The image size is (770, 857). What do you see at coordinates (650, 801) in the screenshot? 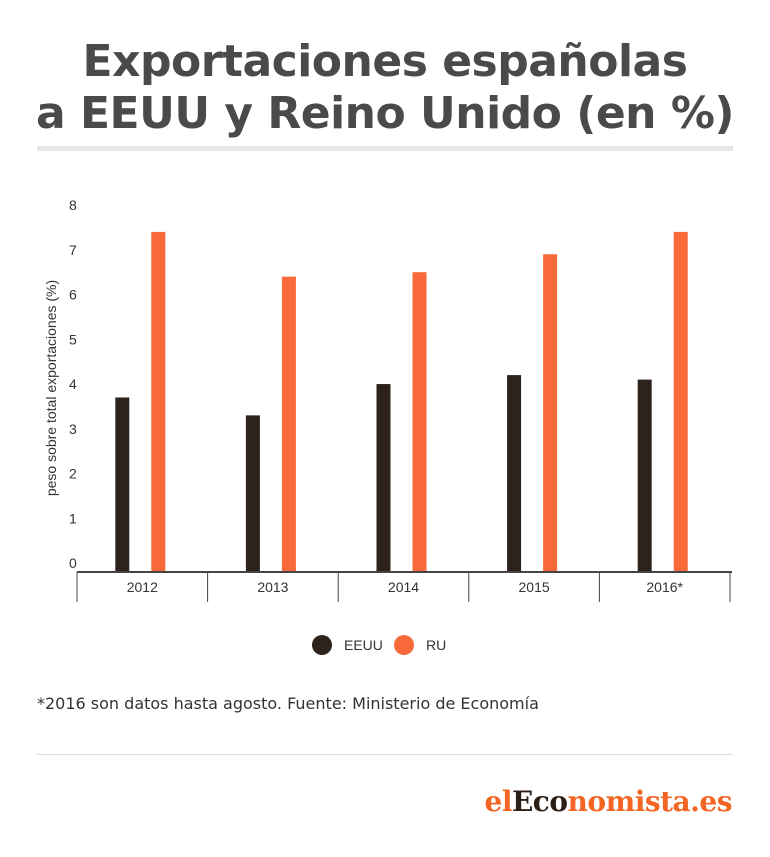
I see `logo-part-rest: nomista.es` at bounding box center [650, 801].